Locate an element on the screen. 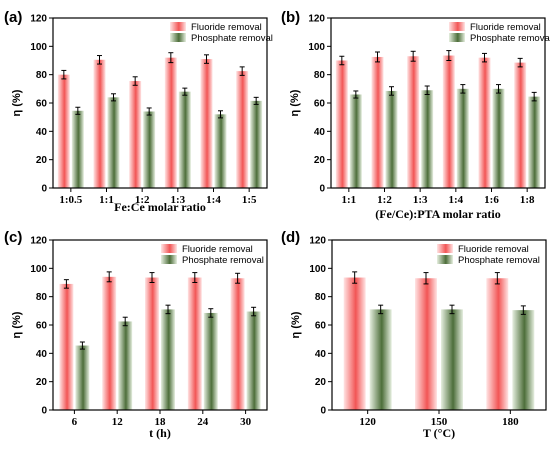  x-tick-label: 1:4 is located at coordinates (455, 200).